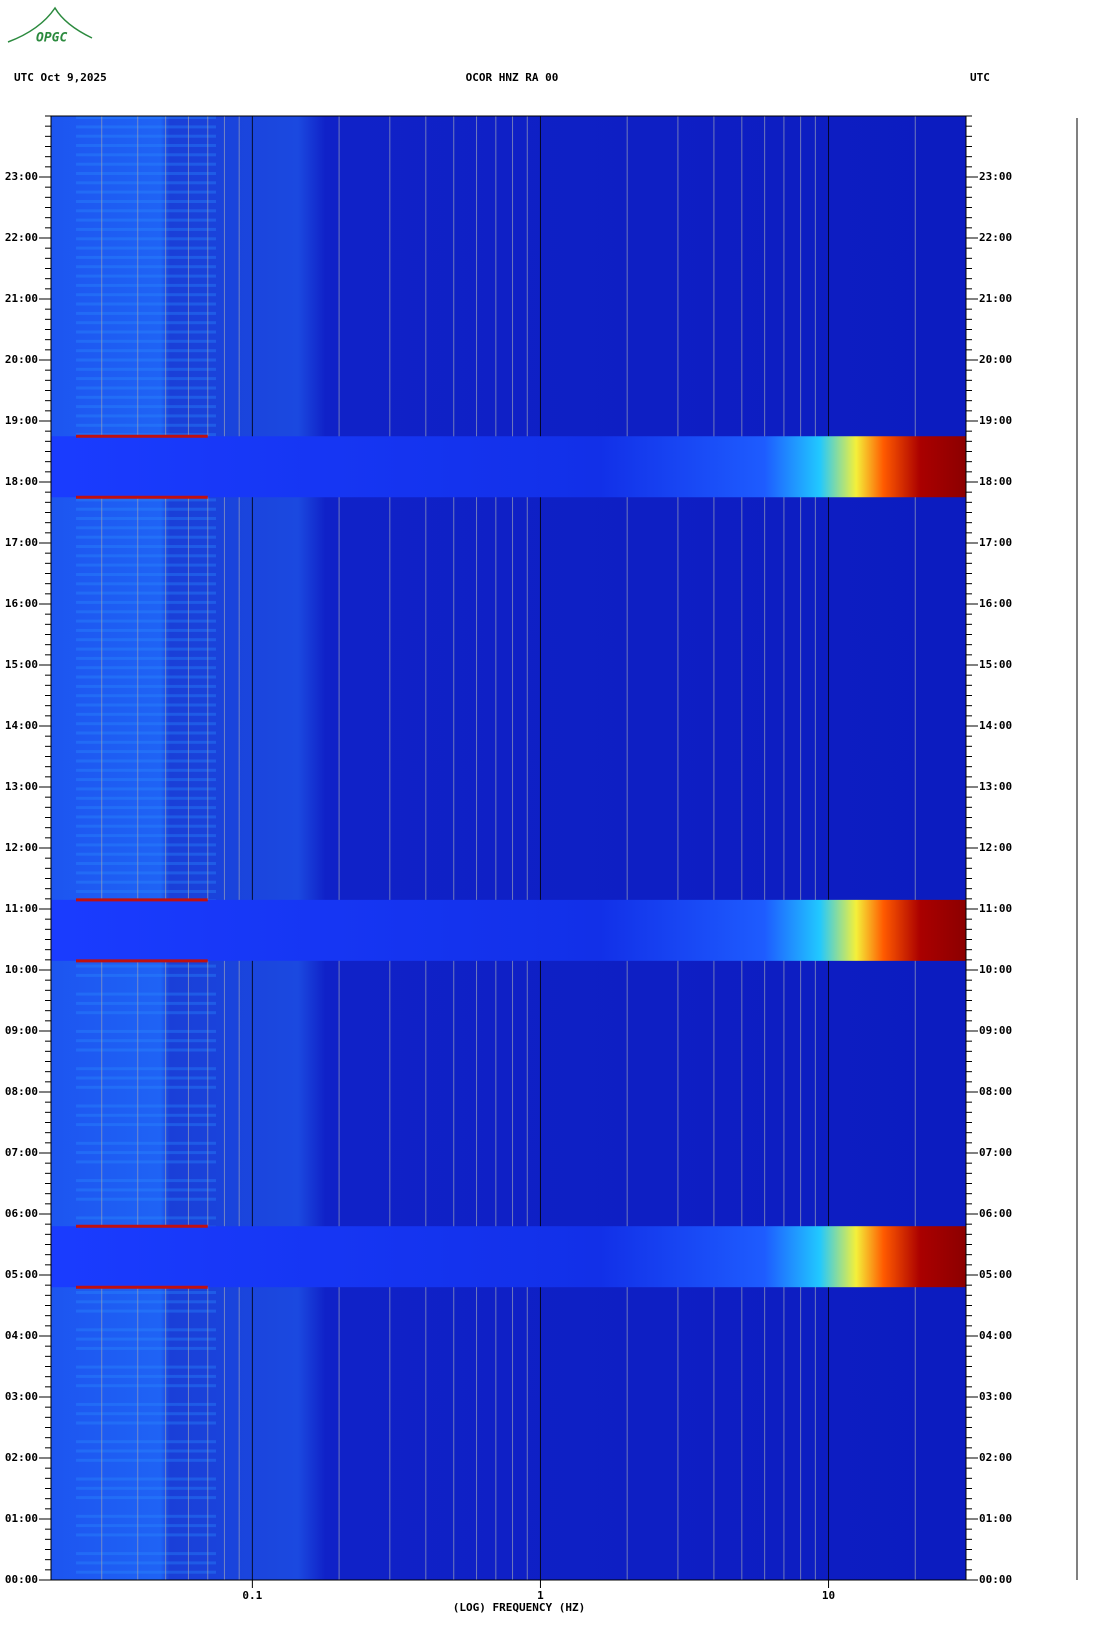 Image resolution: width=1102 pixels, height=1634 pixels. What do you see at coordinates (995, 969) in the screenshot?
I see `y-tick-label: 10:00` at bounding box center [995, 969].